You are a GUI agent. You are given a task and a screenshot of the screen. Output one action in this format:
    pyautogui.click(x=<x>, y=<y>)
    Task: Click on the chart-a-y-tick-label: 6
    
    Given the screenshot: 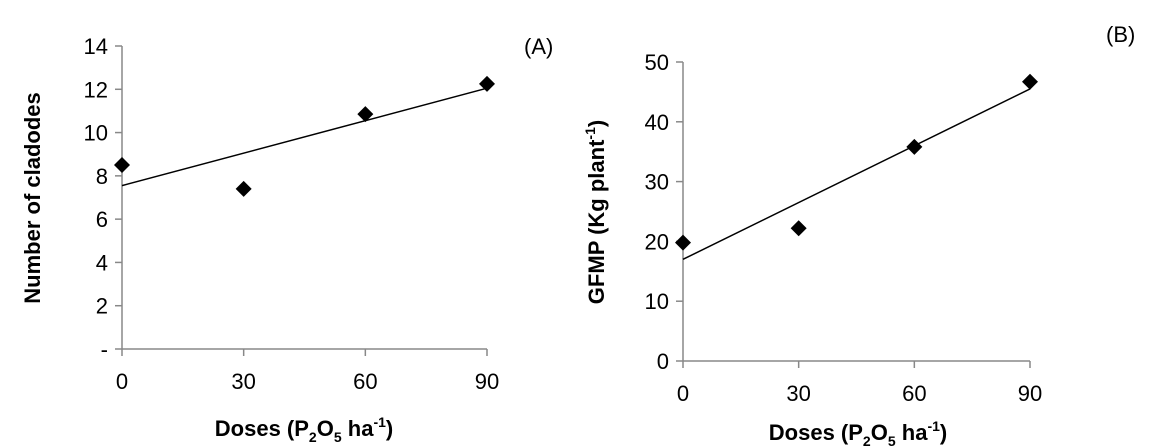 What is the action you would take?
    pyautogui.click(x=102, y=219)
    